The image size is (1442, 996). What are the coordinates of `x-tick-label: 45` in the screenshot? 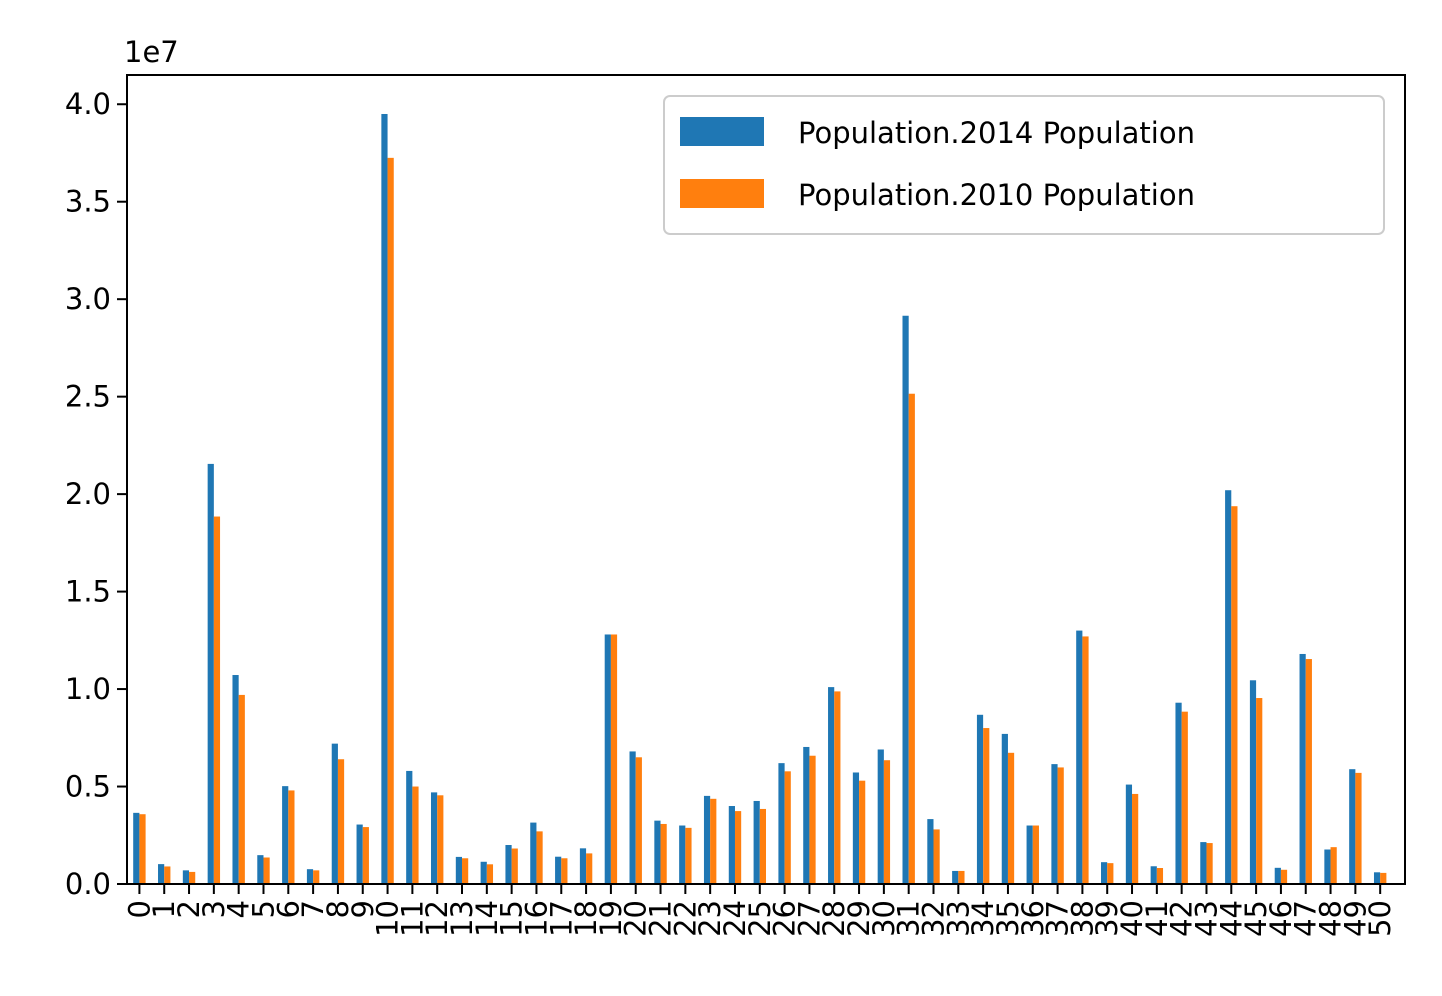 It's located at (1256, 918).